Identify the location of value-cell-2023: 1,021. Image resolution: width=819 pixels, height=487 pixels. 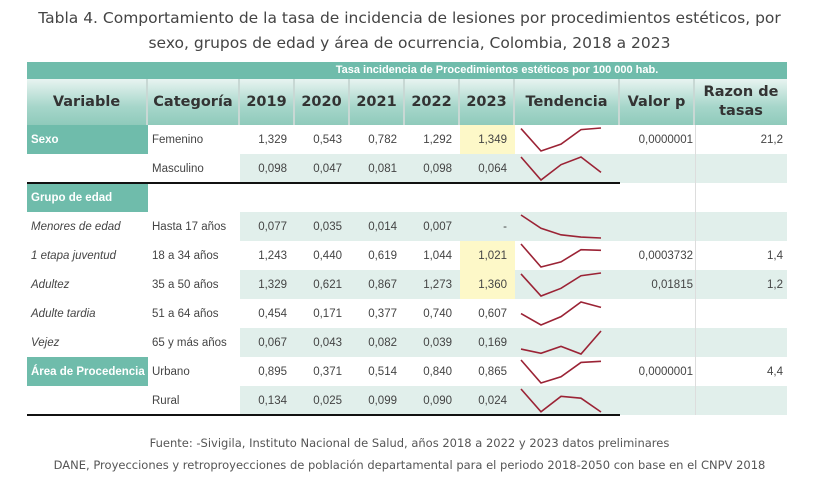
(487, 255).